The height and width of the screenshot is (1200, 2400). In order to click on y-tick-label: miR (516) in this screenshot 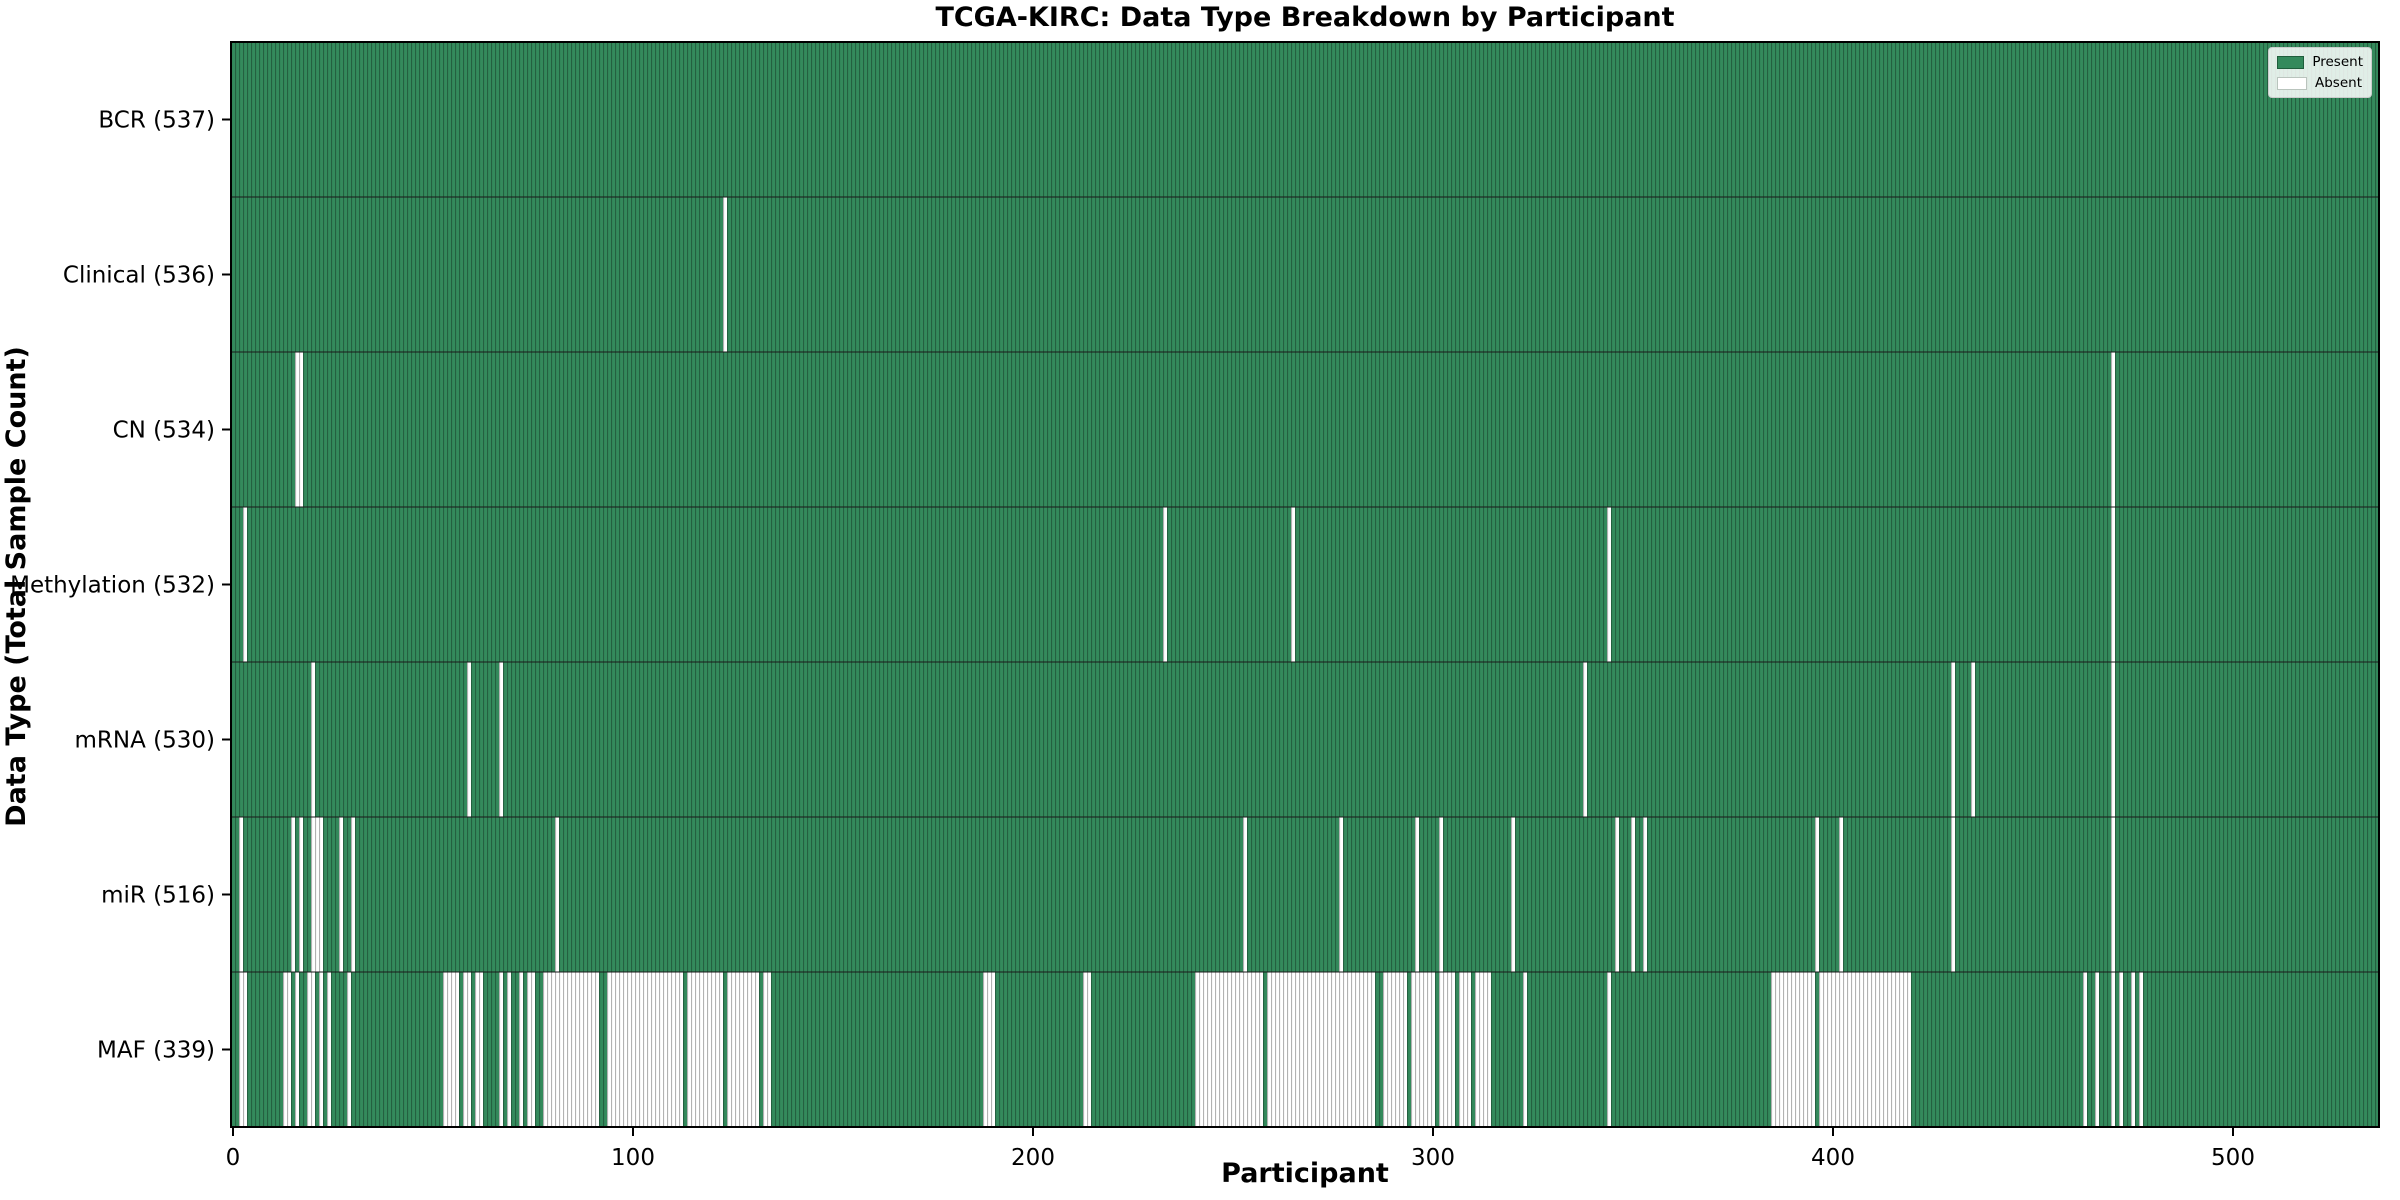, I will do `click(158, 896)`.